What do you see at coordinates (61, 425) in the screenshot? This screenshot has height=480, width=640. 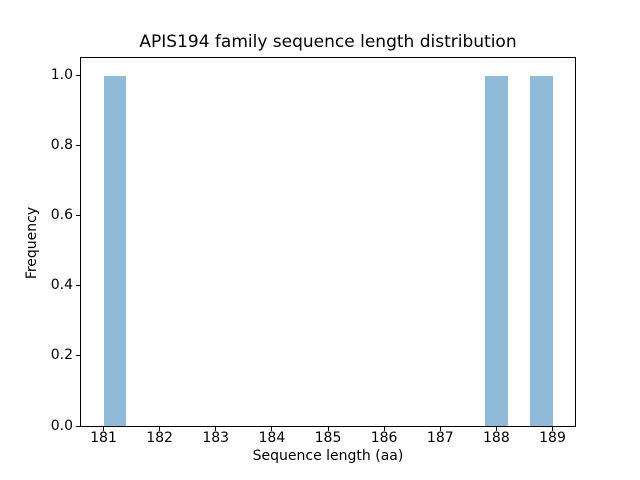 I see `y-tick-label: 0.0` at bounding box center [61, 425].